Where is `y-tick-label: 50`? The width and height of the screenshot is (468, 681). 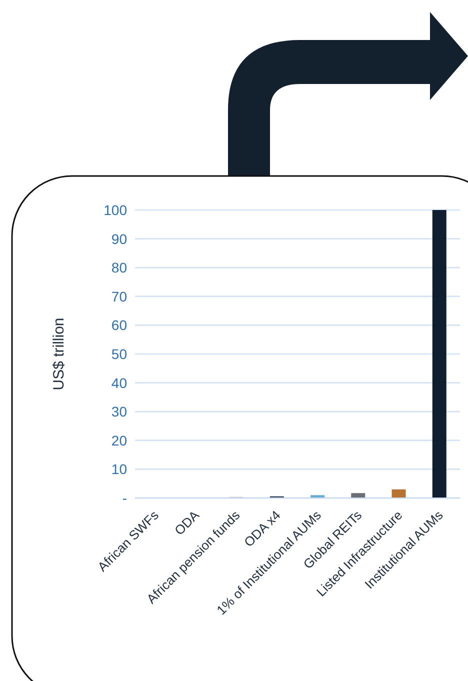 y-tick-label: 50 is located at coordinates (119, 354).